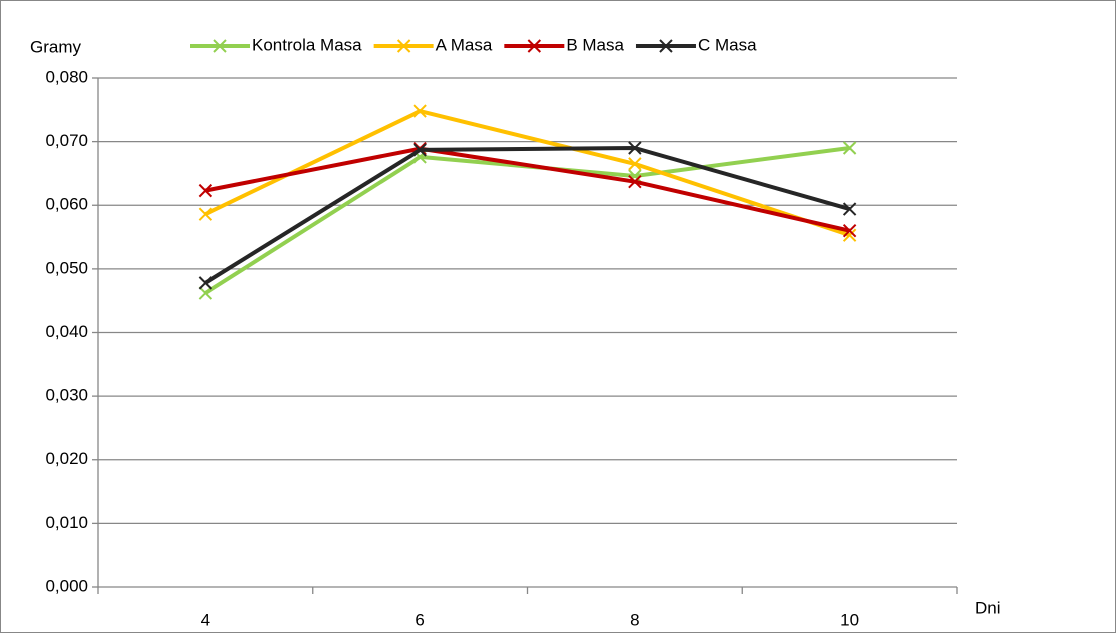 This screenshot has width=1116, height=633. Describe the element at coordinates (595, 44) in the screenshot. I see `legend-label: B Masa` at that location.